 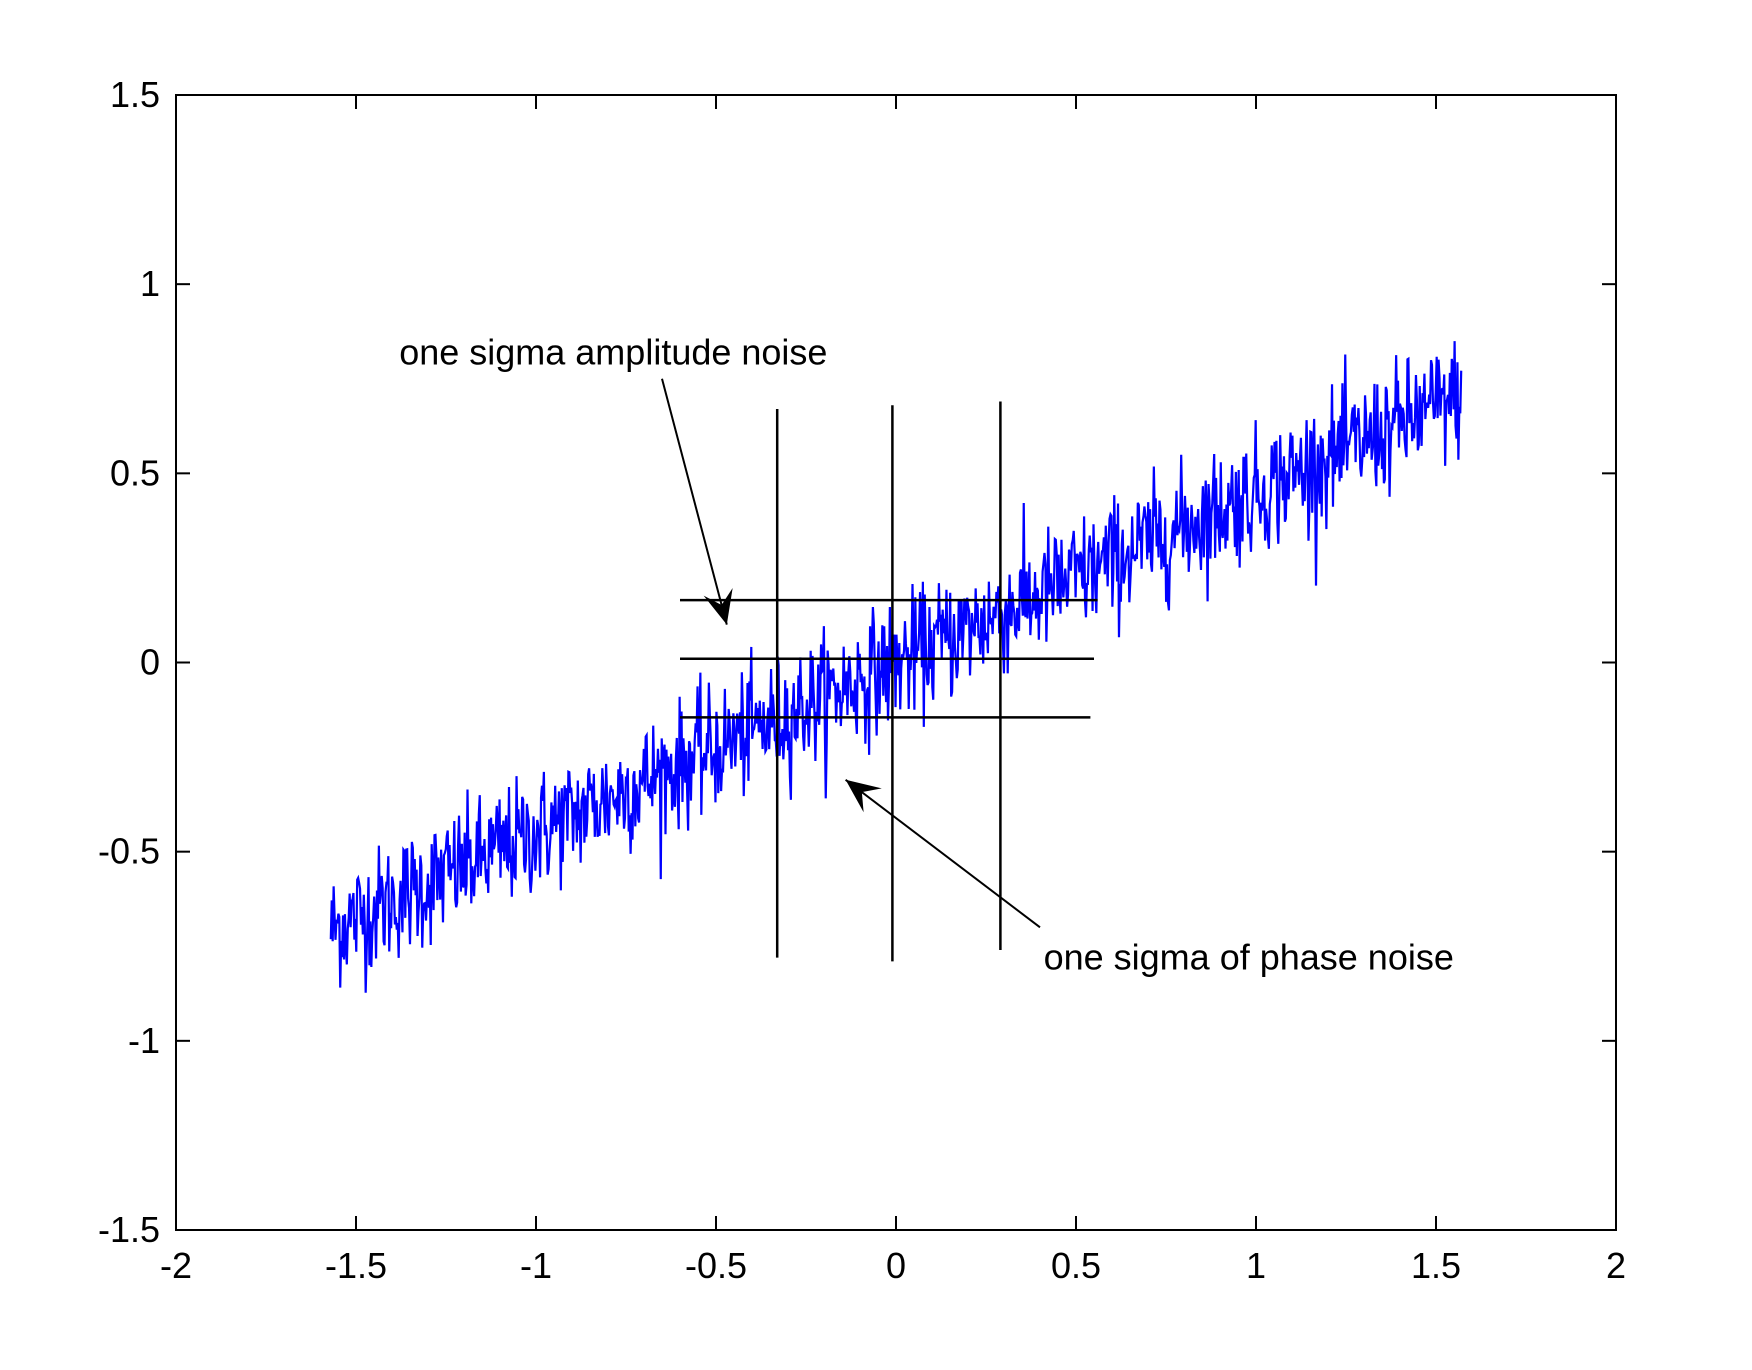 I want to click on x-tick-label: 2, so click(x=1616, y=1265).